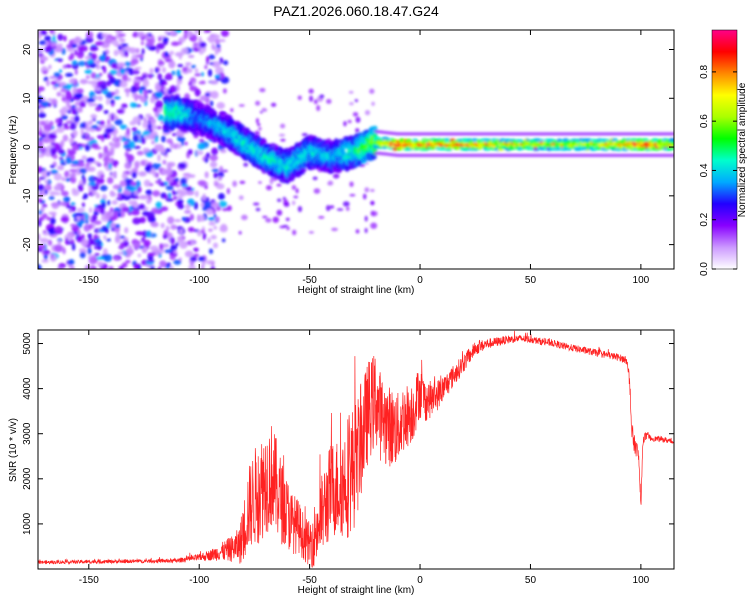  Describe the element at coordinates (356, 290) in the screenshot. I see `spectrogram-x-label: Height of straight line (km)` at that location.